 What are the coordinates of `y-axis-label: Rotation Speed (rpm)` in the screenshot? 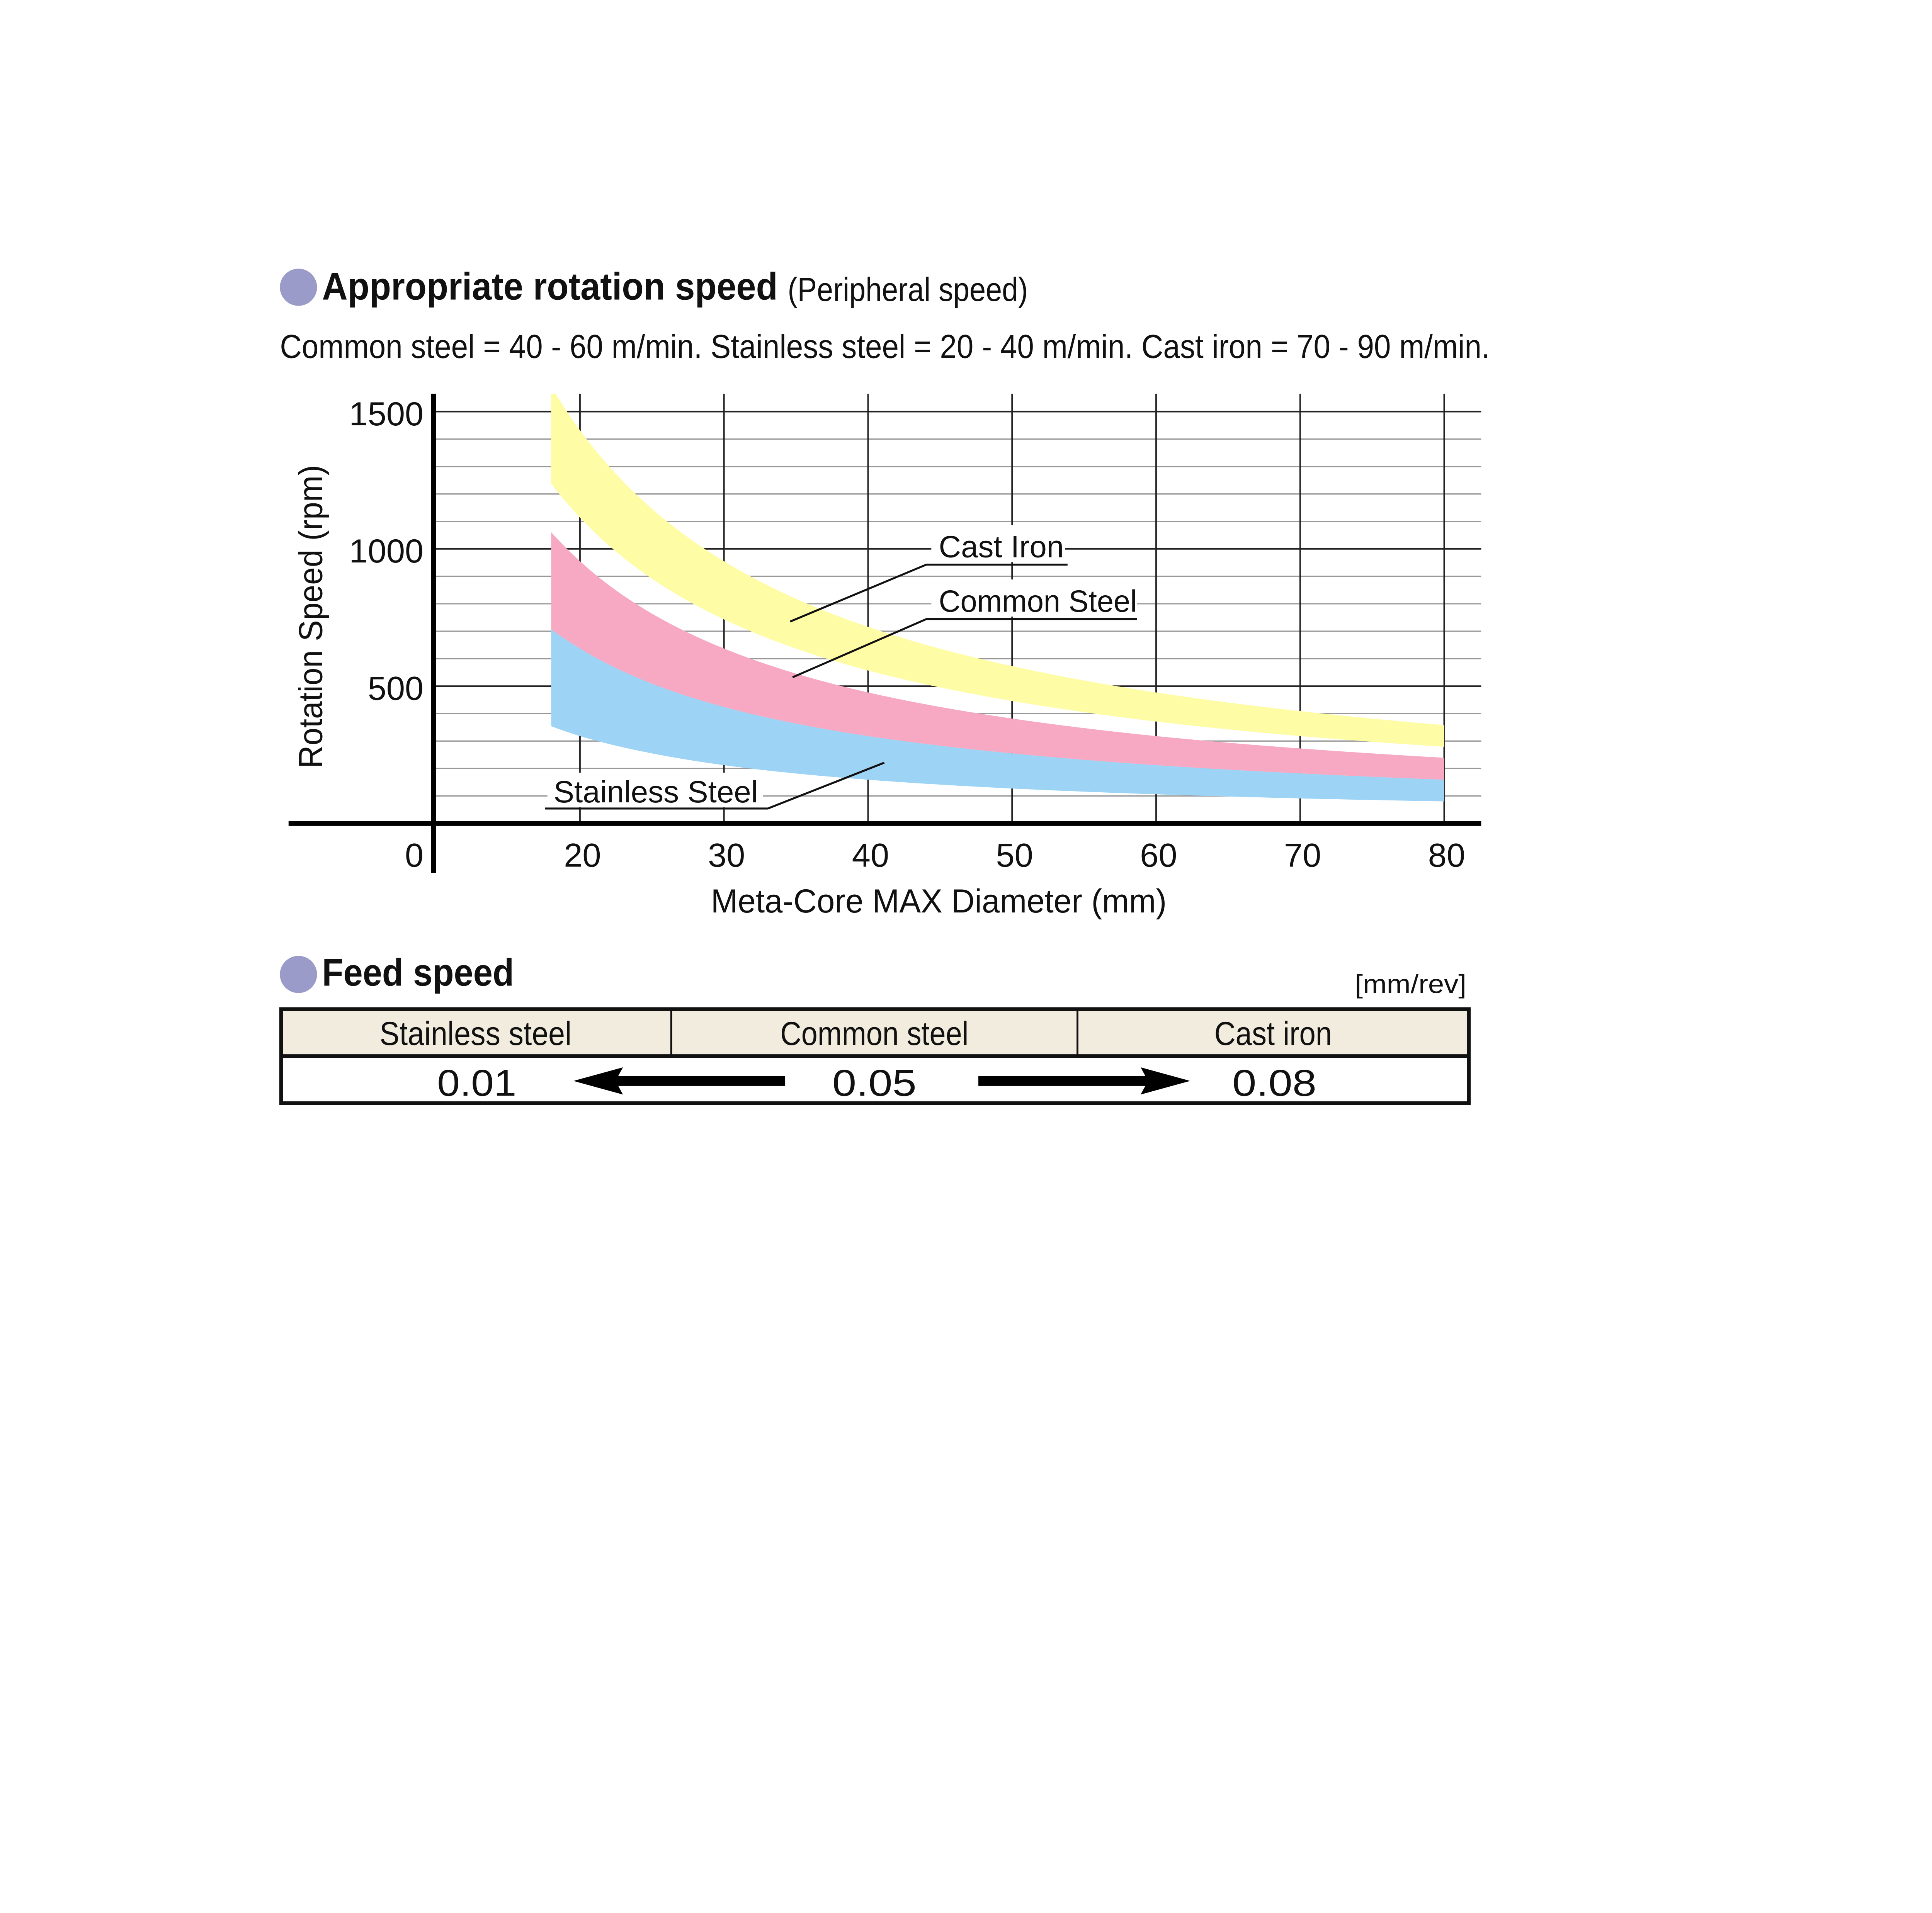 It's located at (310, 616).